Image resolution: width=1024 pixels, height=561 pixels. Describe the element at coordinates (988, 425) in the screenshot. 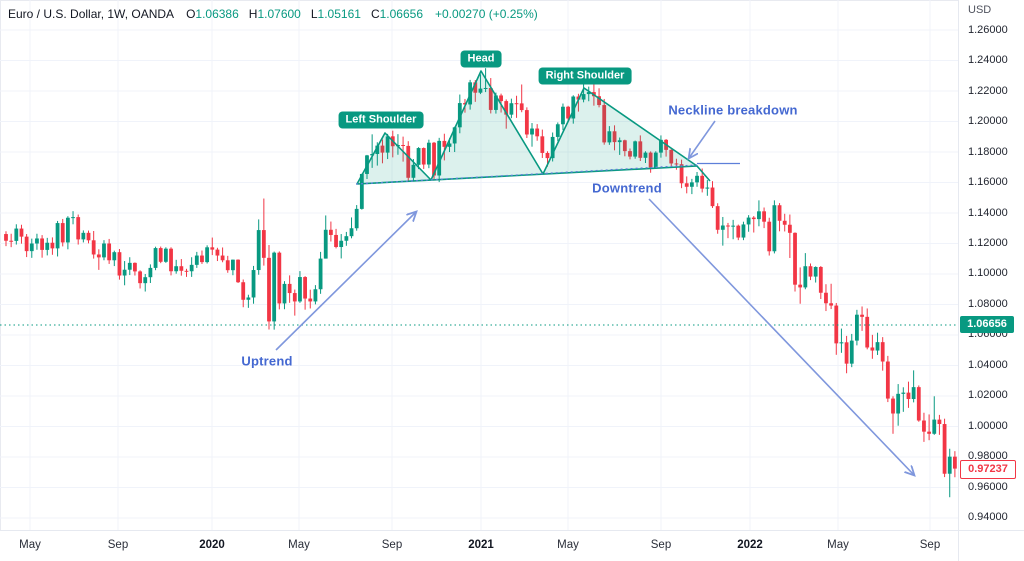

I see `price-tick-label: 1.00000` at that location.